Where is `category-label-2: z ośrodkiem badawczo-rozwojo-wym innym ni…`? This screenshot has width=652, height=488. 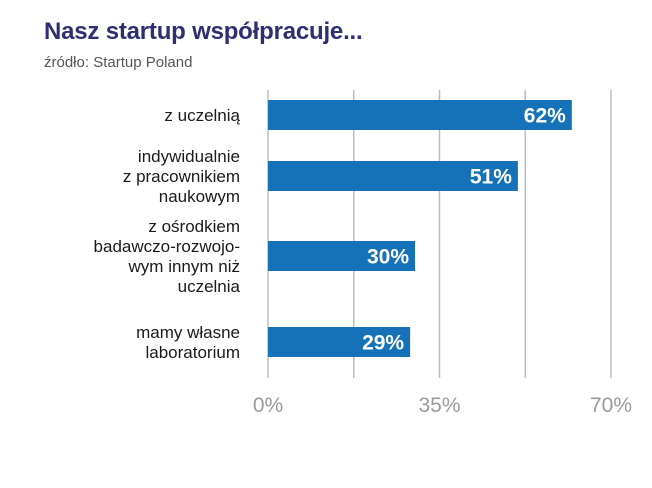
category-label-2: z ośrodkiem badawczo-rozwojo-wym innym ni… is located at coordinates (167, 256).